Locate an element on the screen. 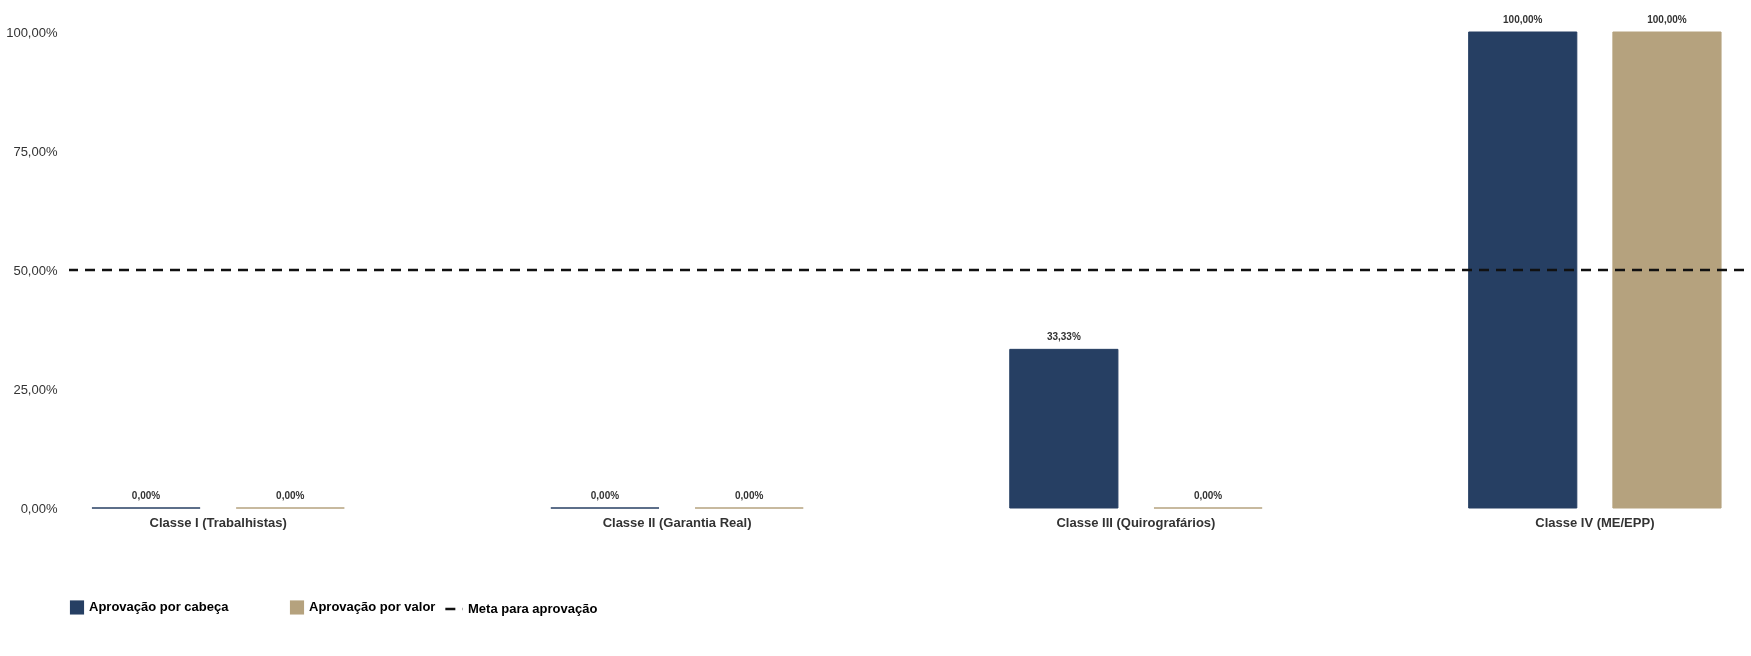 This screenshot has height=656, width=1751. x-tick-label: Classe I (Trabalhistas) is located at coordinates (218, 522).